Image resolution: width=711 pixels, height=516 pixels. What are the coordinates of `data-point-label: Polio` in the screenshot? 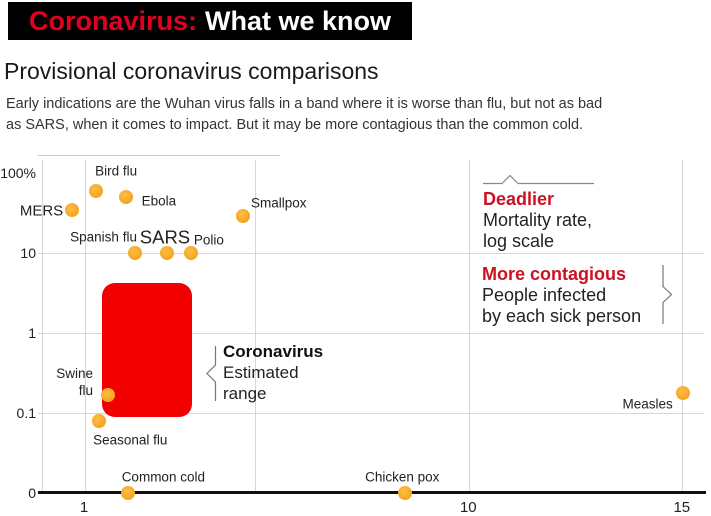 It's located at (208, 240).